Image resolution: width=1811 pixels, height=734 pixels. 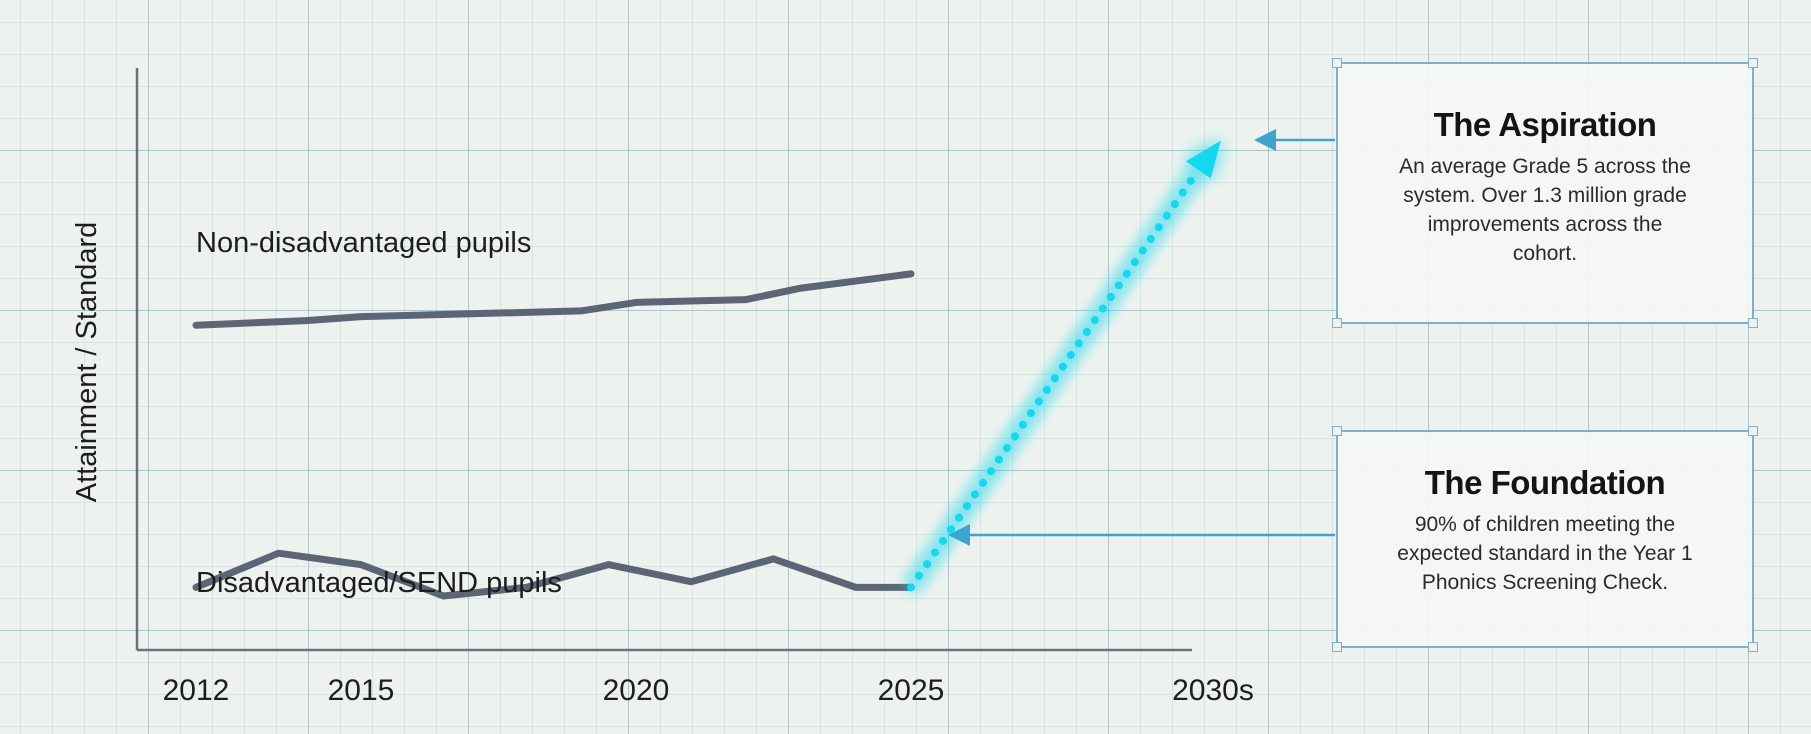 I want to click on projection-line, so click(x=1055, y=378).